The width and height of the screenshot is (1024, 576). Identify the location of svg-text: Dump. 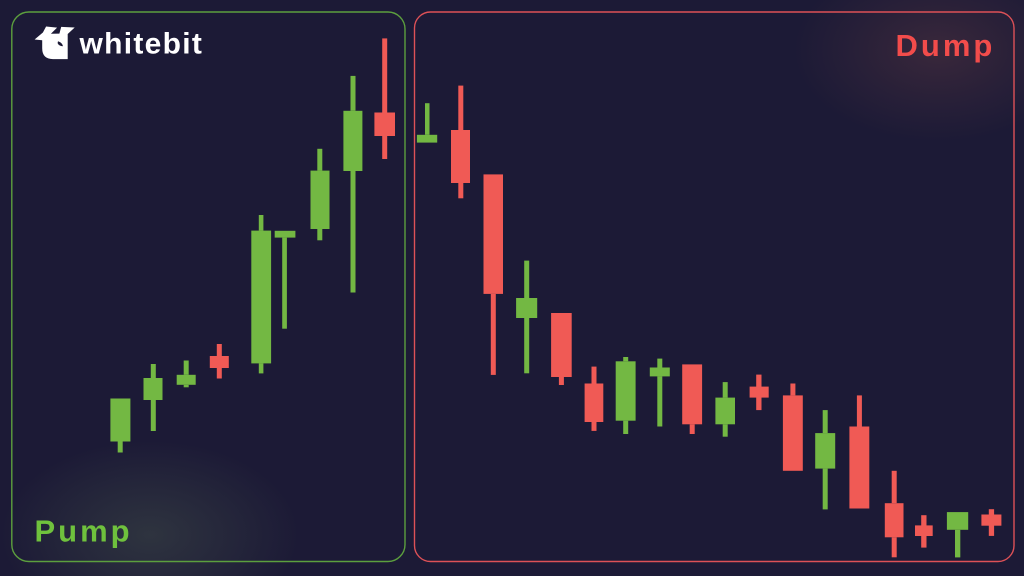
(946, 45).